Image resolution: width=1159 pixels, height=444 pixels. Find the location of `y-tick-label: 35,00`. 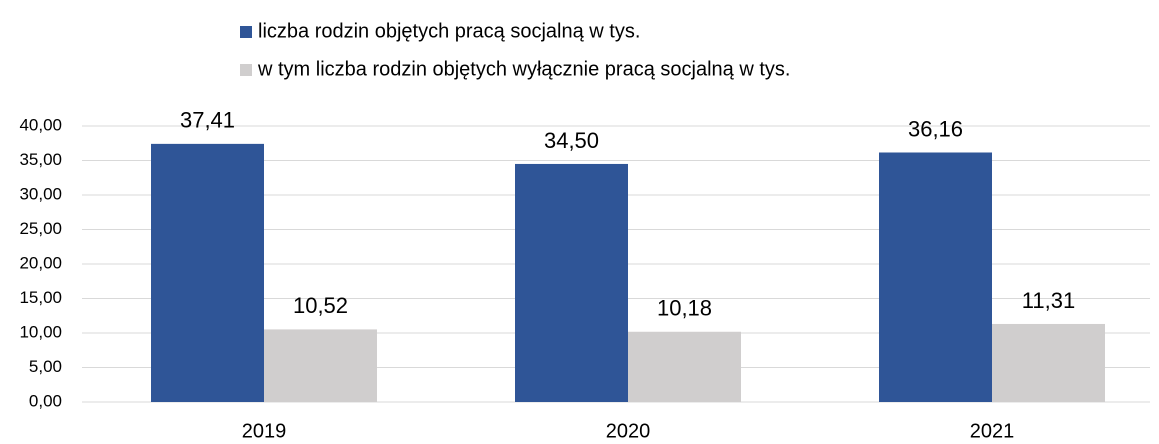

y-tick-label: 35,00 is located at coordinates (40, 159).